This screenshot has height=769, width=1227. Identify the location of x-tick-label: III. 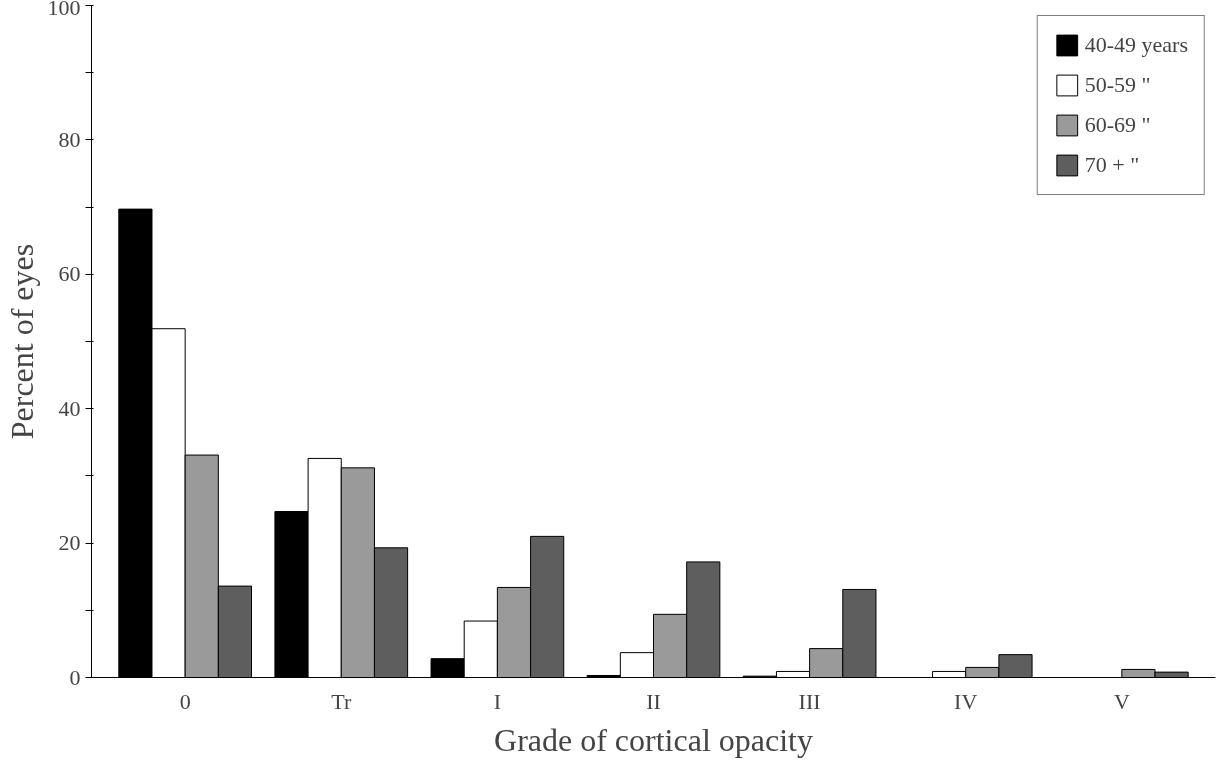
(809, 701).